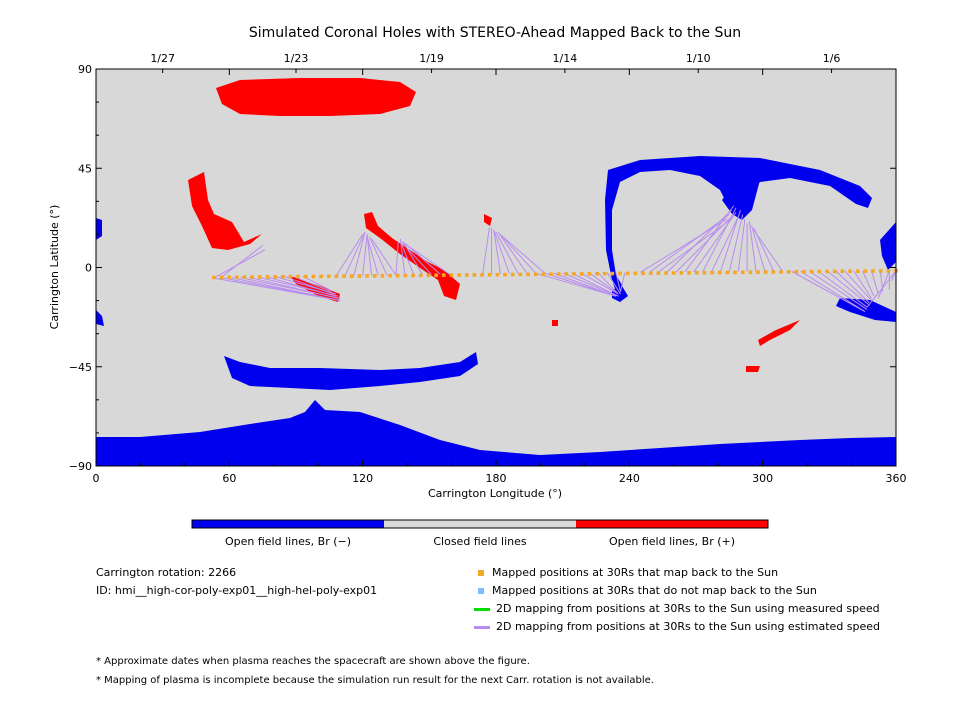 The image size is (960, 720). What do you see at coordinates (480, 524) in the screenshot?
I see `colorbar-frame` at bounding box center [480, 524].